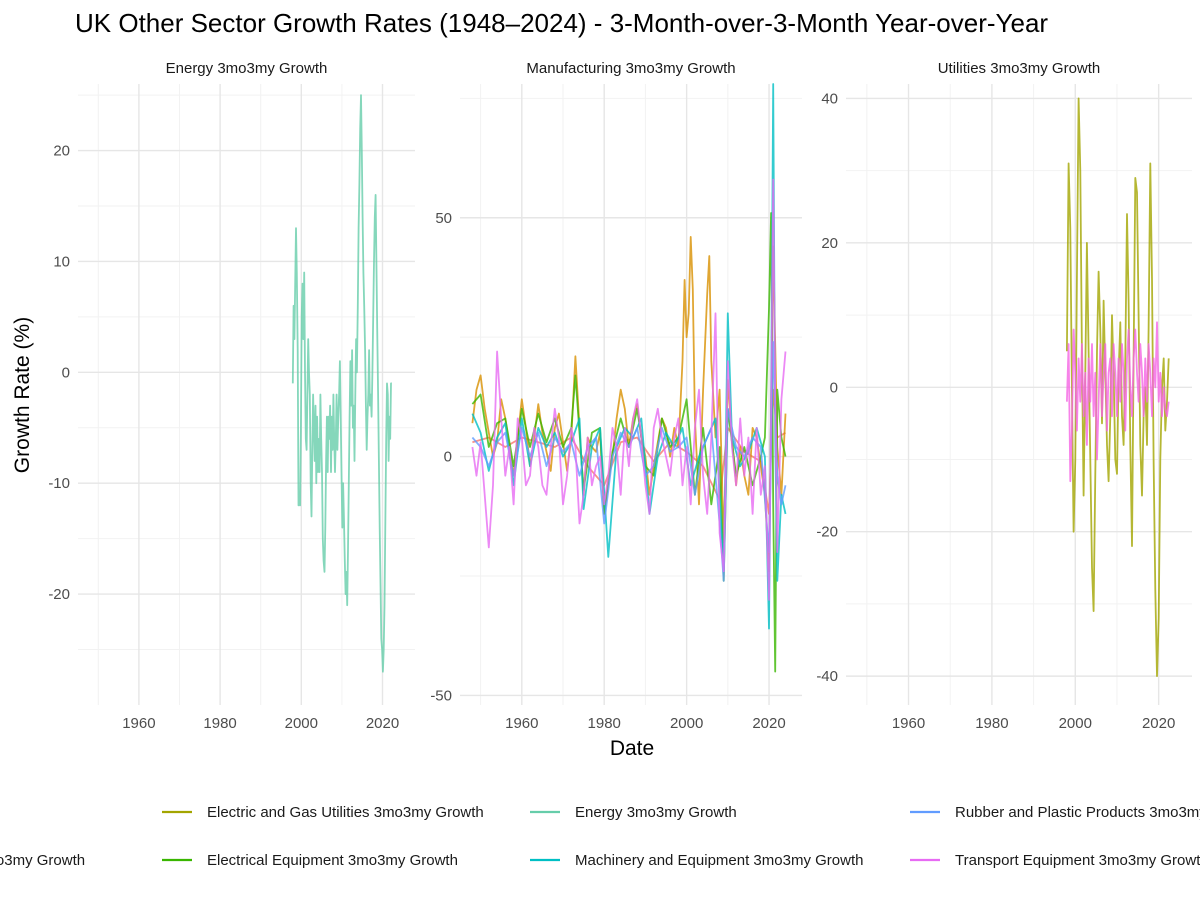  I want to click on y-axis-label: Growth Rate (%), so click(22, 395).